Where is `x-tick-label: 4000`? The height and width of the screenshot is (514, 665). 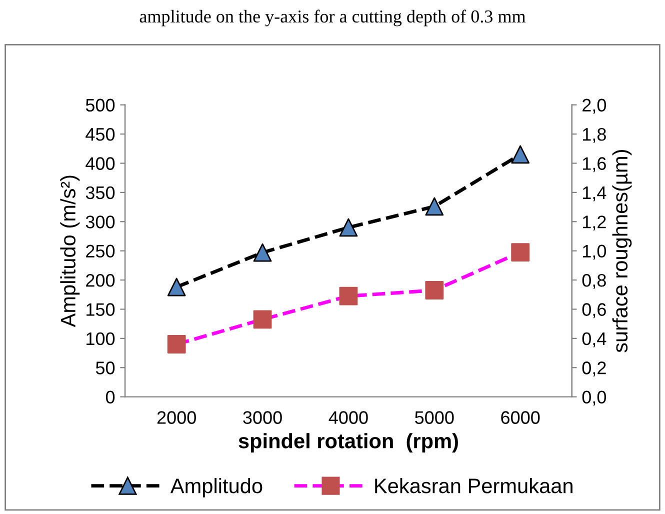 x-tick-label: 4000 is located at coordinates (348, 417).